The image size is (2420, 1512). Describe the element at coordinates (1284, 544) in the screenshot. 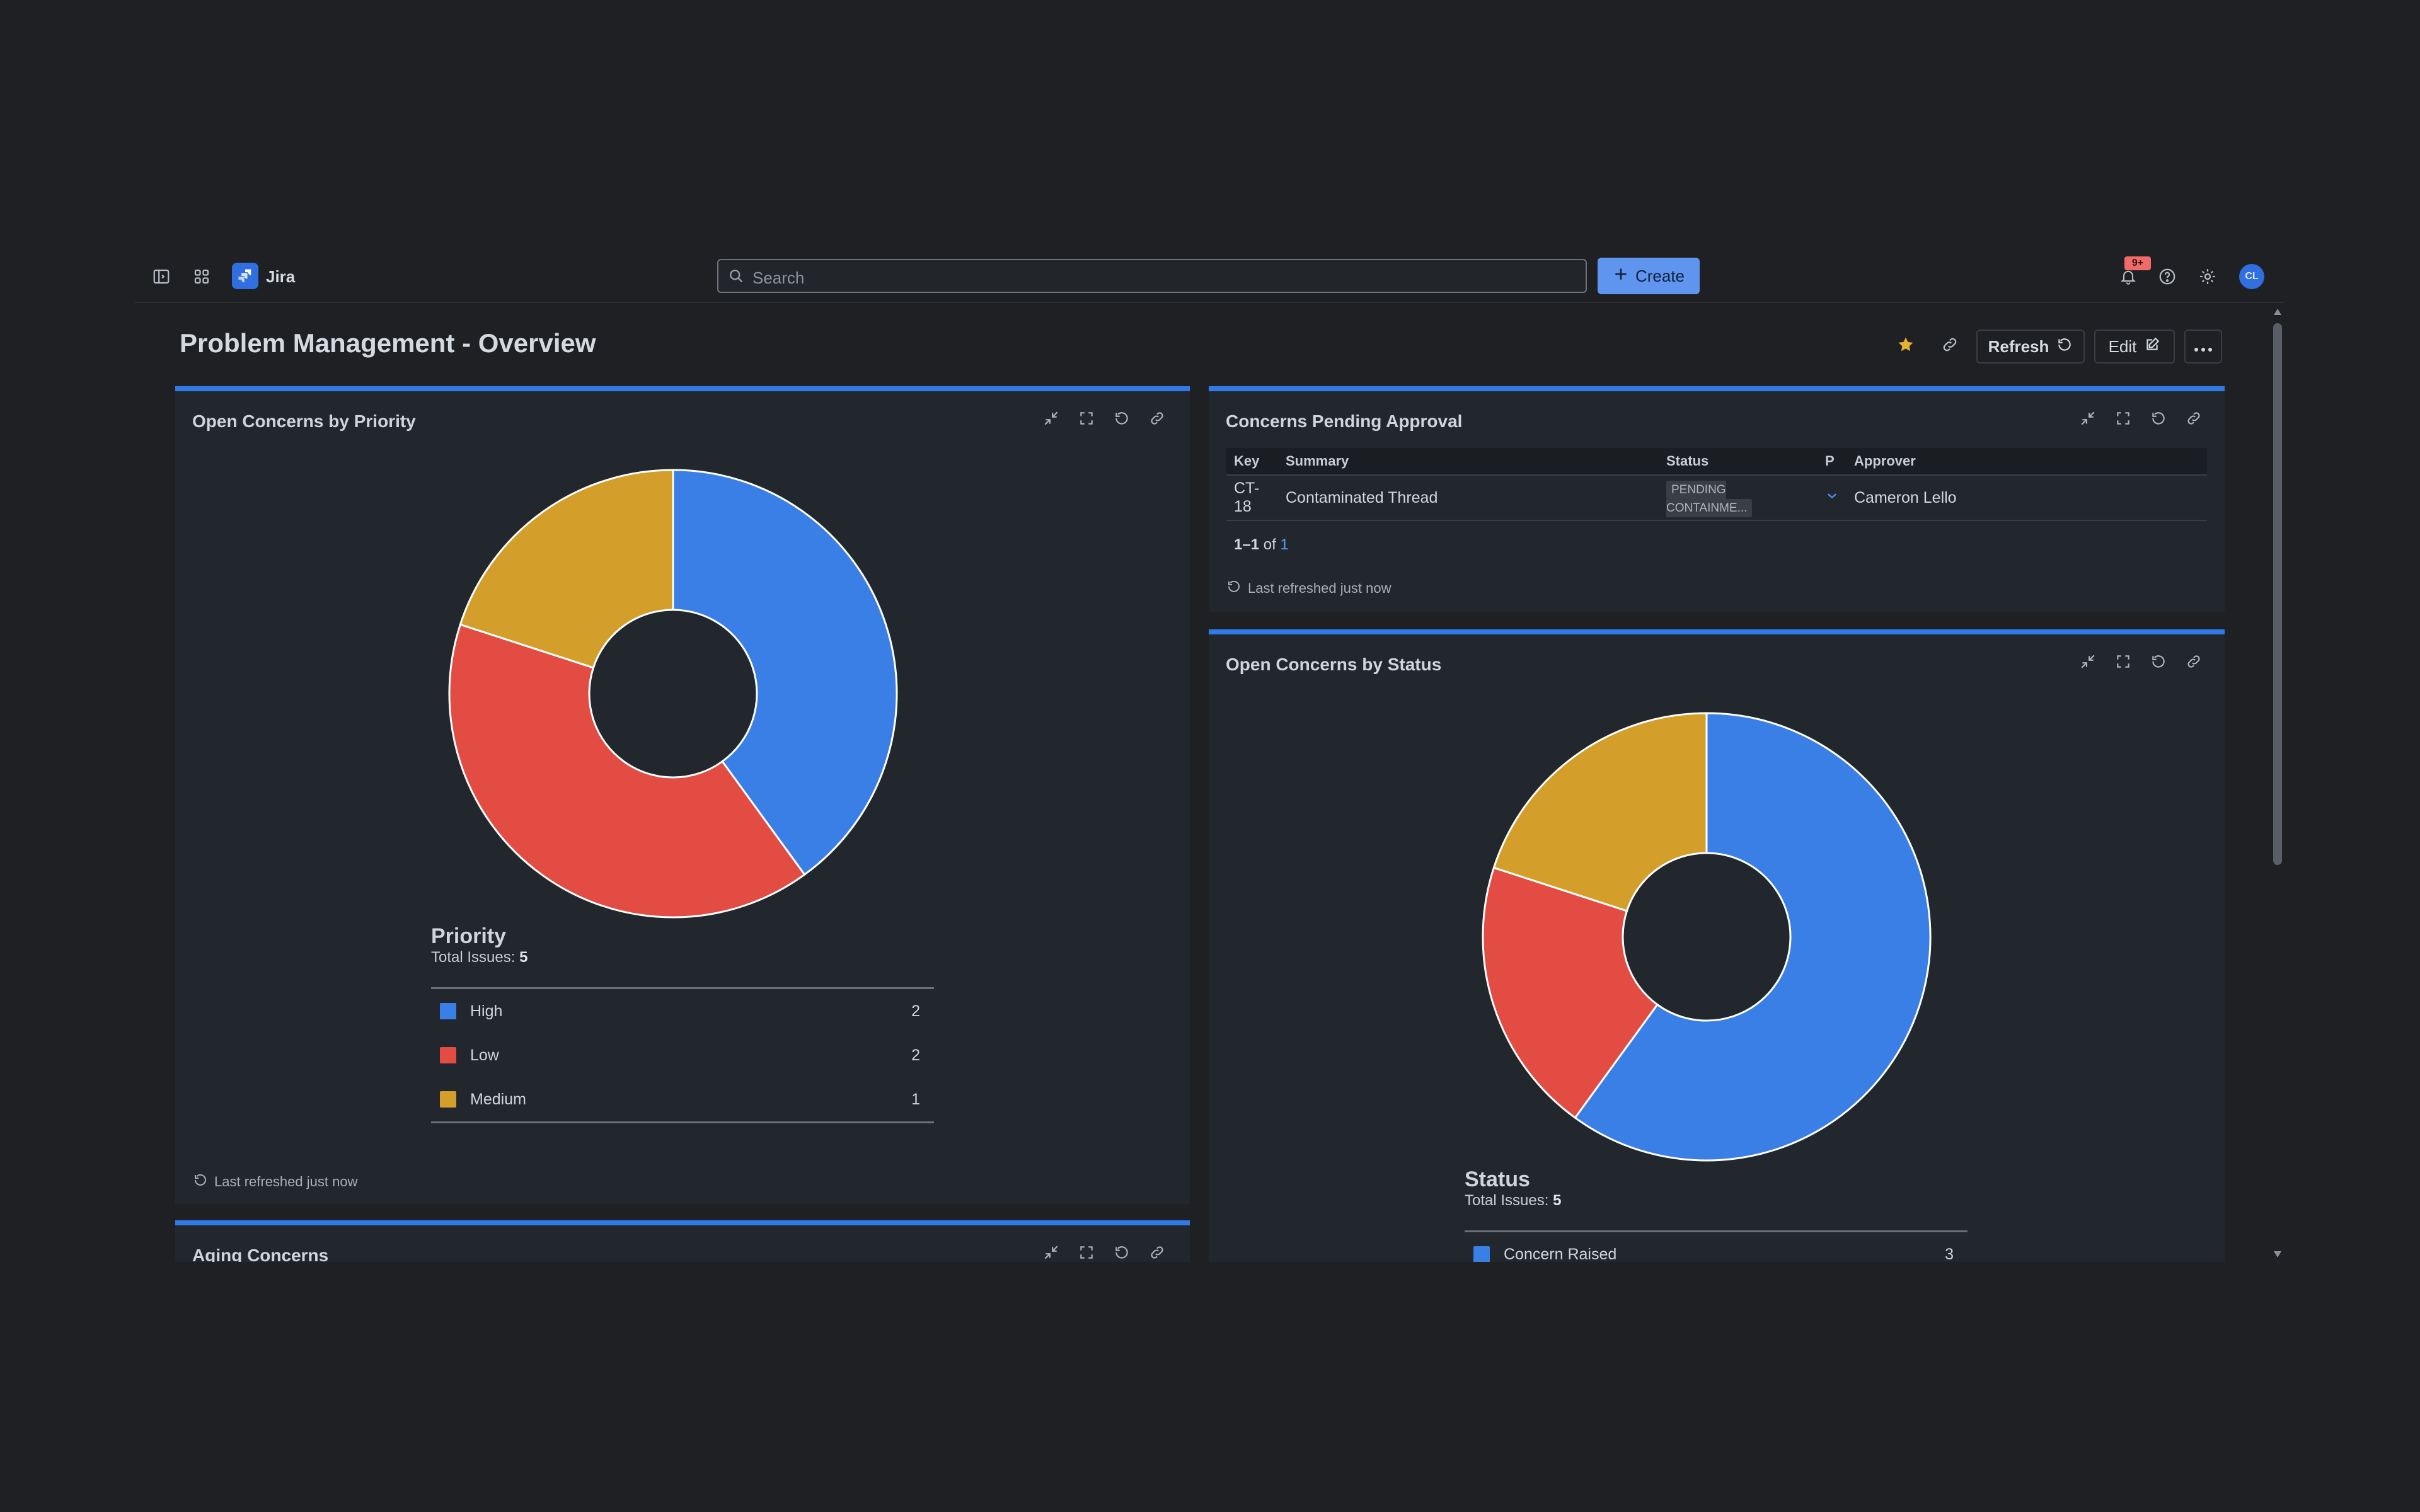

I see `pagination-total-link: 1` at that location.